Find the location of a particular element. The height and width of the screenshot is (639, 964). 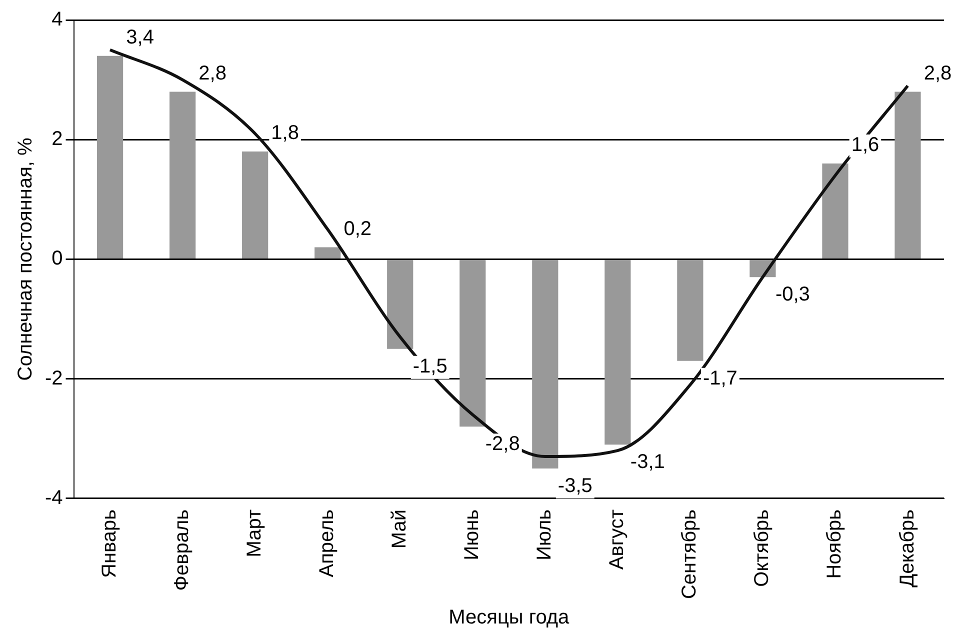

y-tick-label: 2 is located at coordinates (57, 139).